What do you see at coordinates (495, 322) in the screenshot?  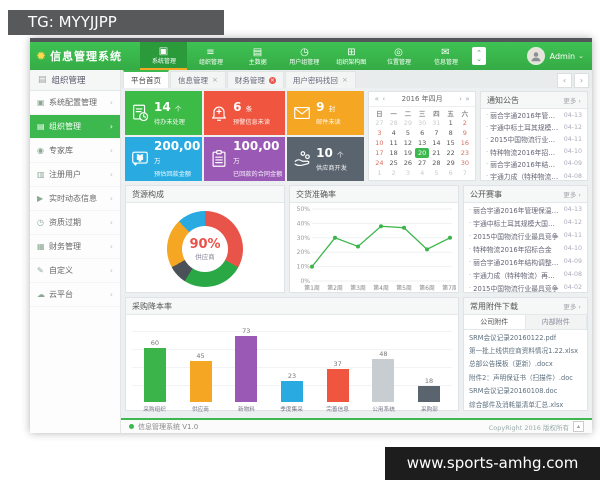 I see `attachment-tab-0: 公司附件` at bounding box center [495, 322].